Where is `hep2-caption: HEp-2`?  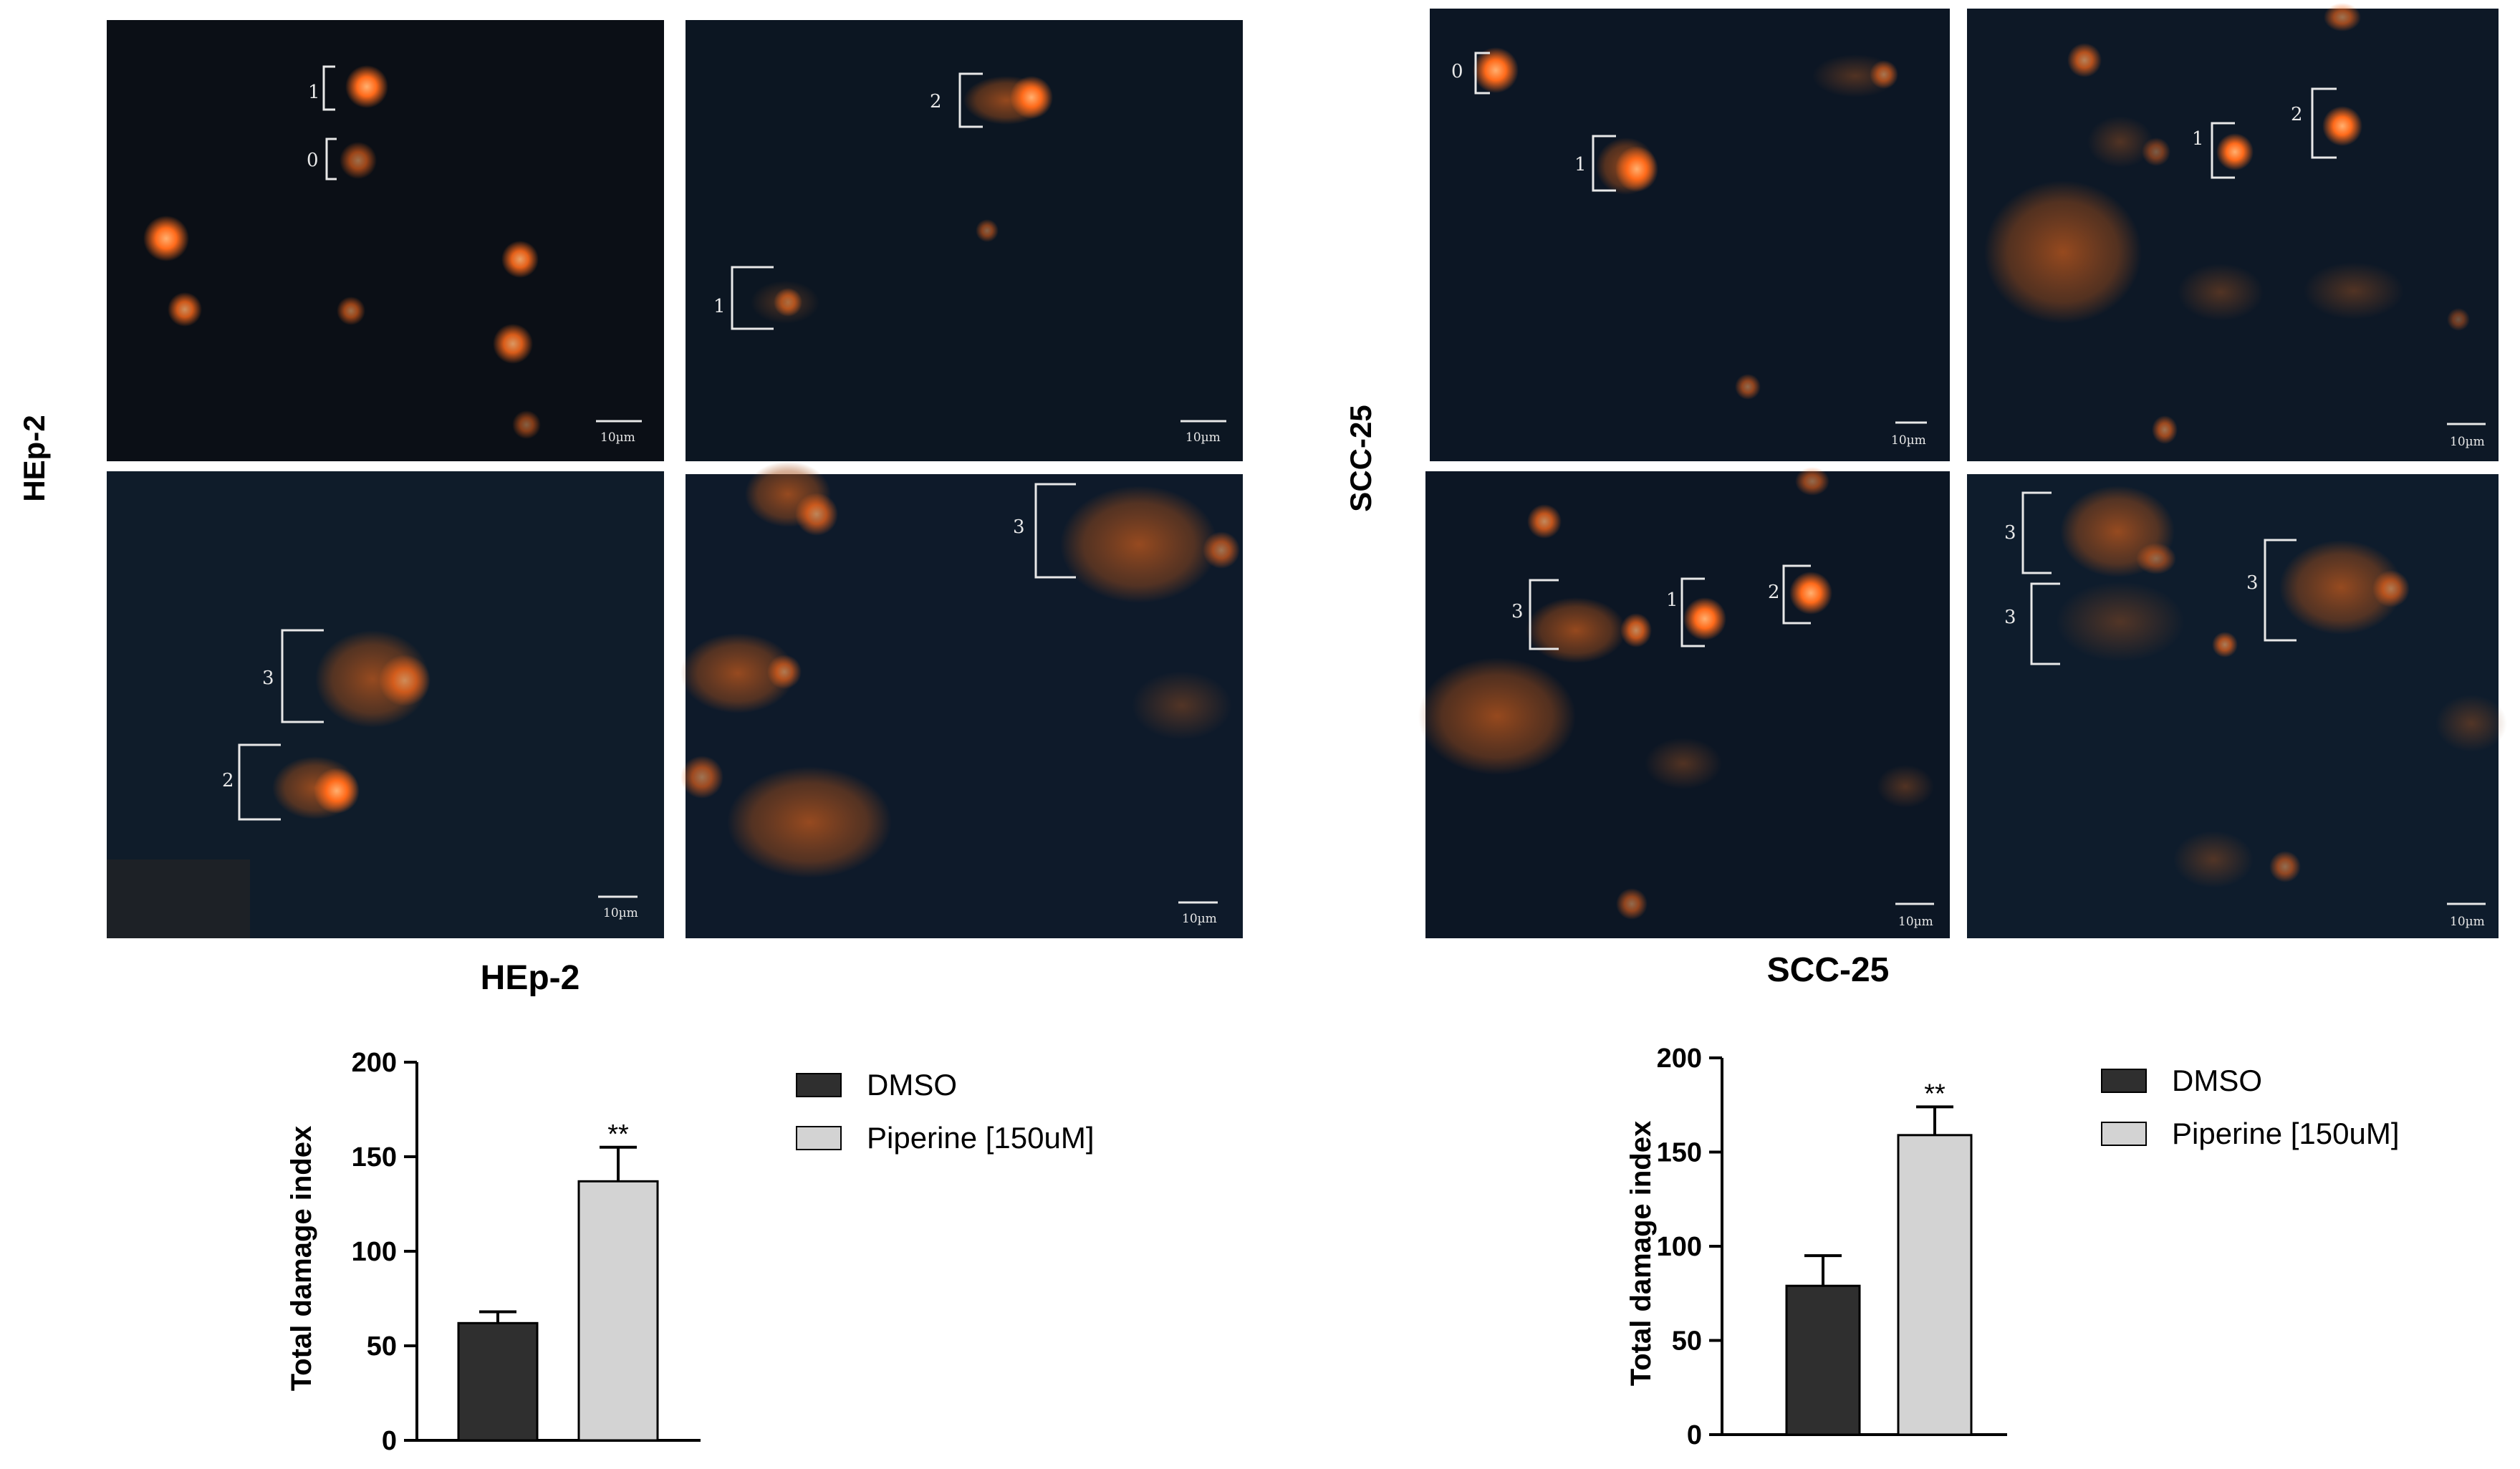
hep2-caption: HEp-2 is located at coordinates (530, 978).